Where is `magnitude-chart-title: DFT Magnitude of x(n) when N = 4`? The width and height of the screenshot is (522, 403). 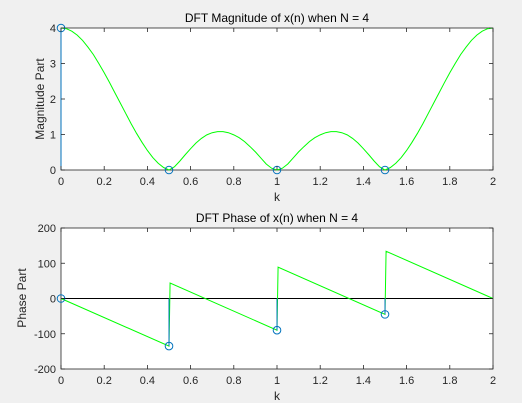
magnitude-chart-title: DFT Magnitude of x(n) when N = 4 is located at coordinates (277, 18).